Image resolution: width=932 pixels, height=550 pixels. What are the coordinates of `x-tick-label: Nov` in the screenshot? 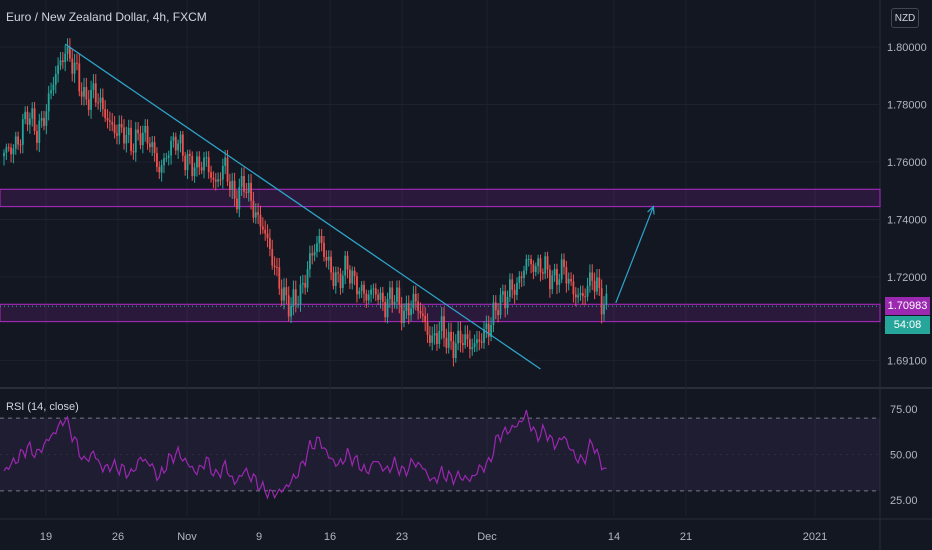 It's located at (187, 537).